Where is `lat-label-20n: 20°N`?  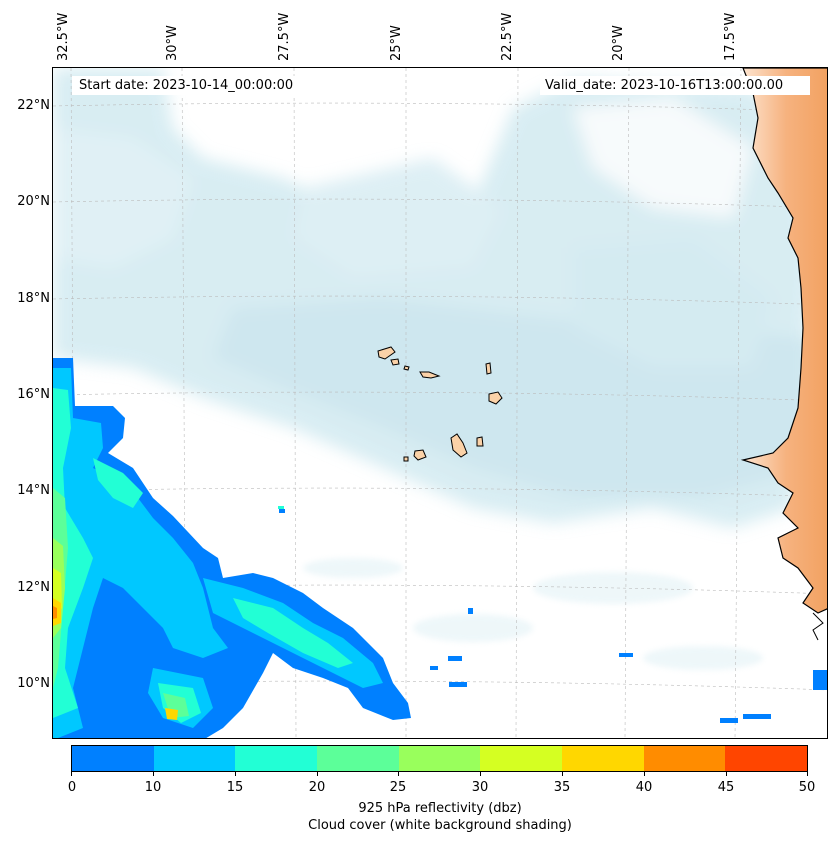
lat-label-20n: 20°N is located at coordinates (33, 201).